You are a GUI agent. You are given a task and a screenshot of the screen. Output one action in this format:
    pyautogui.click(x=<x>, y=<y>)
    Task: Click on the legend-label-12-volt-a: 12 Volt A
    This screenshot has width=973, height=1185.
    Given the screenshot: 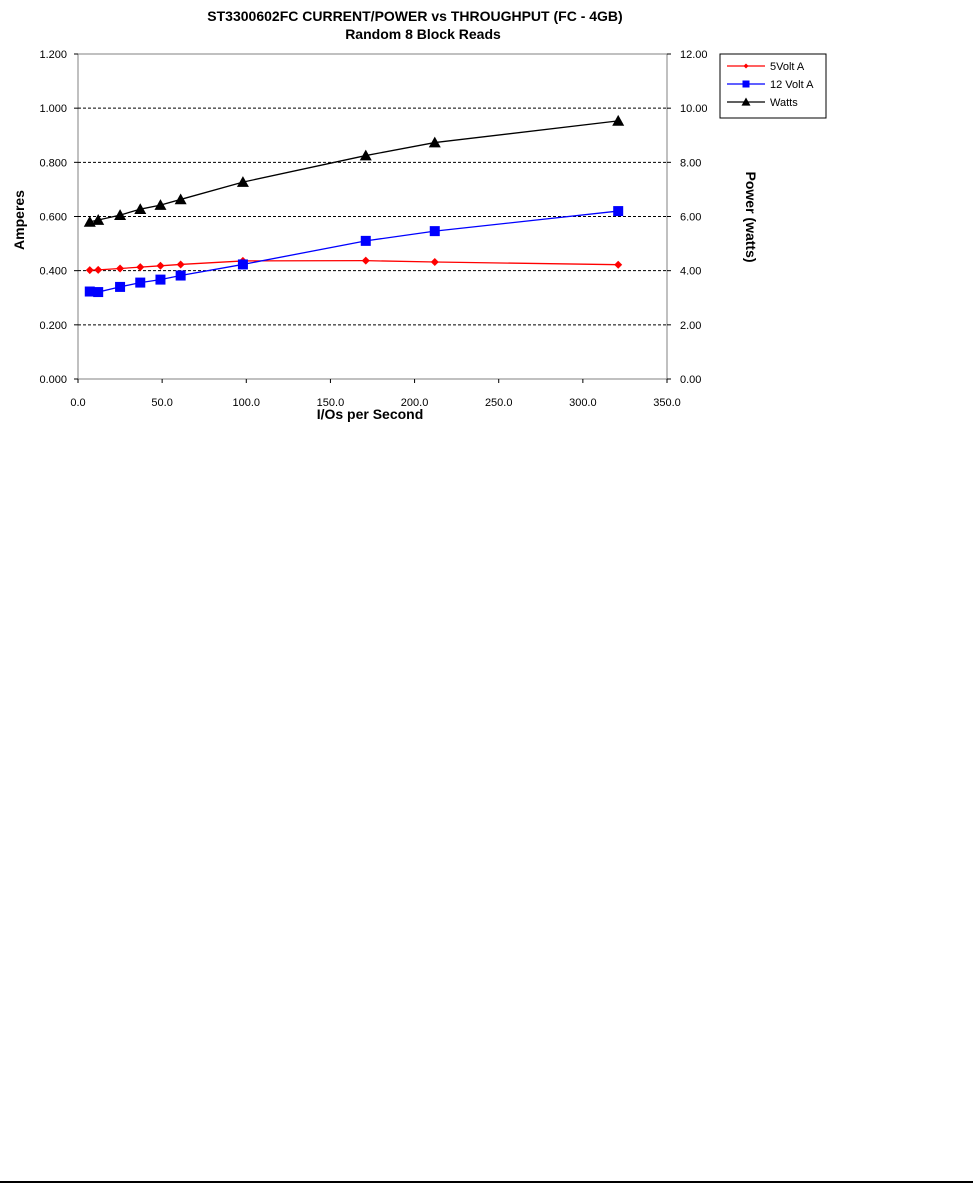 What is the action you would take?
    pyautogui.click(x=792, y=85)
    